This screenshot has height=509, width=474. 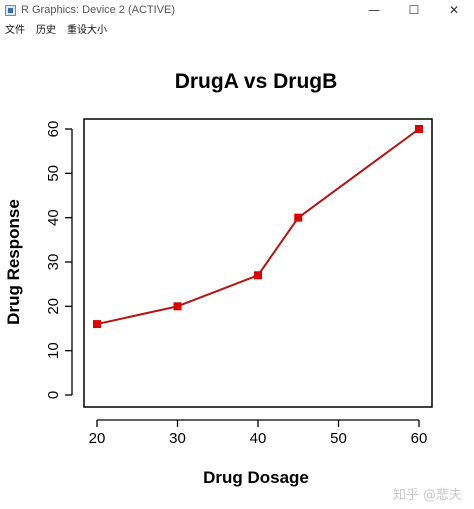 What do you see at coordinates (258, 438) in the screenshot?
I see `x-tick-label: 40` at bounding box center [258, 438].